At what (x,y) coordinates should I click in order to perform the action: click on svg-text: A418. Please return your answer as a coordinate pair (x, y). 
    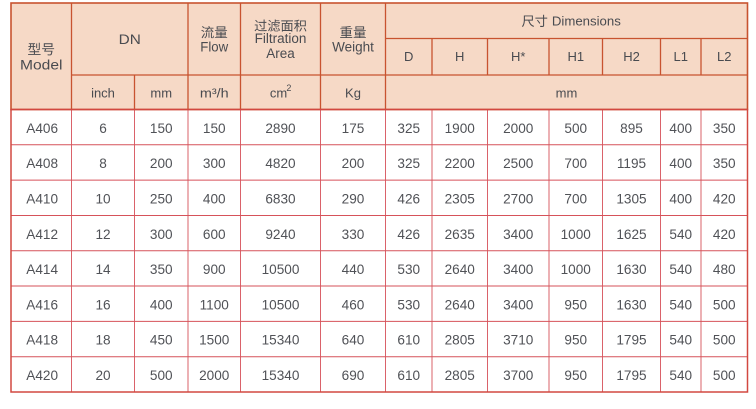
    Looking at the image, I should click on (42, 340).